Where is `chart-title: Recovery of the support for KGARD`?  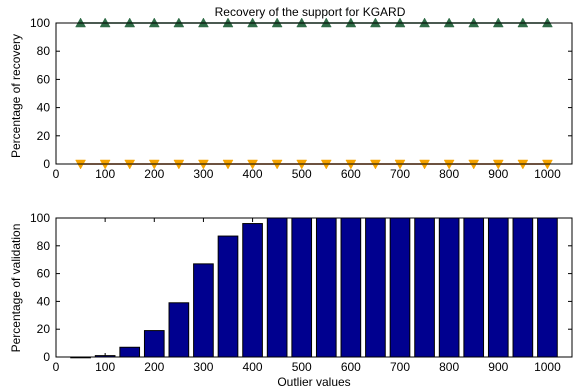 chart-title: Recovery of the support for KGARD is located at coordinates (310, 12).